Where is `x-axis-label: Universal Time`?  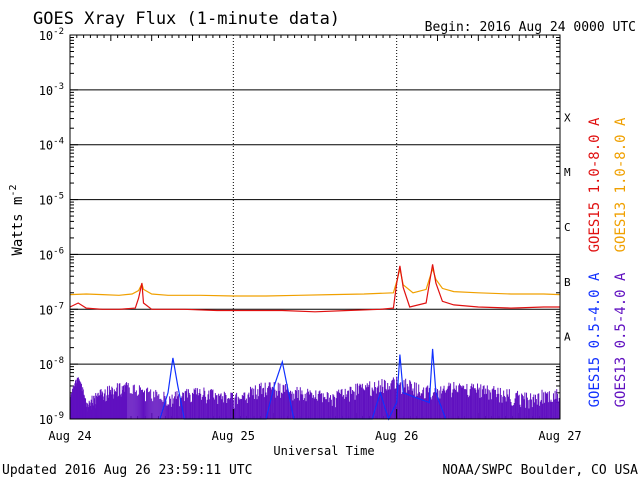 x-axis-label: Universal Time is located at coordinates (323, 451).